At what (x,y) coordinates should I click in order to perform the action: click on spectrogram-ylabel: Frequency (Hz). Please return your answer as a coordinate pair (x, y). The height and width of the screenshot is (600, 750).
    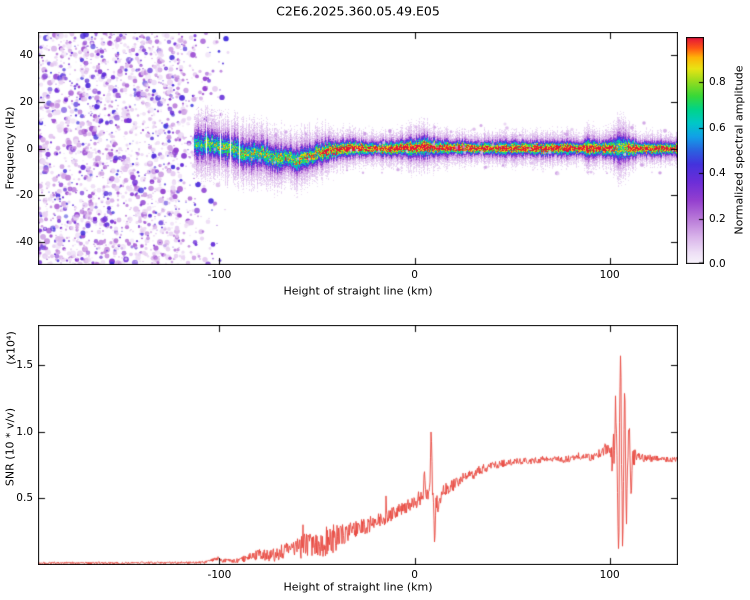
    Looking at the image, I should click on (10, 148).